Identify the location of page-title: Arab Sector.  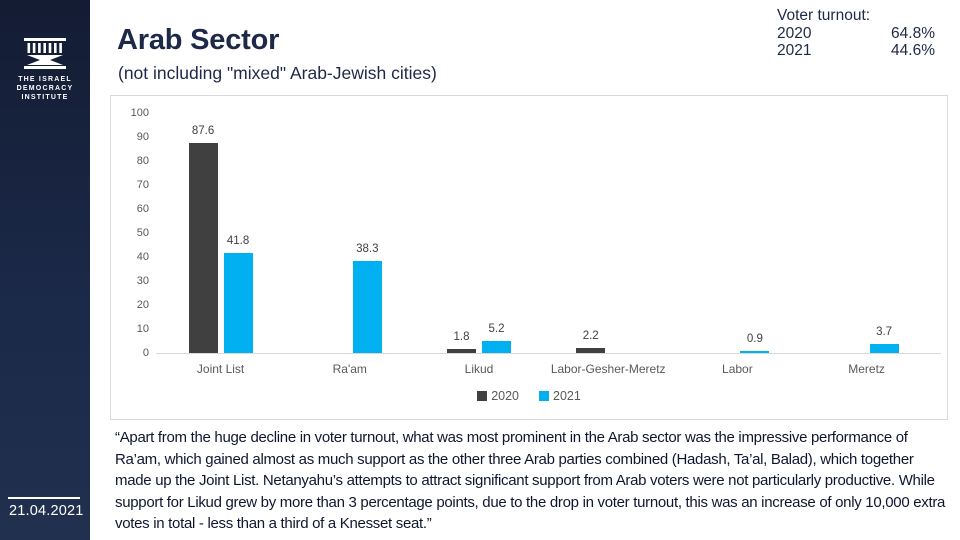
(198, 40).